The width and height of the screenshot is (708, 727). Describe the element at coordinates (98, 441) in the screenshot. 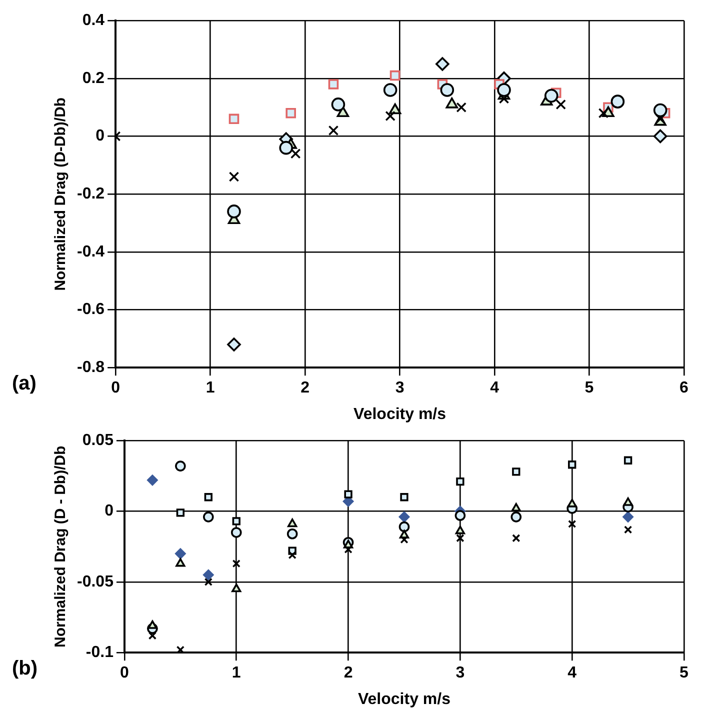

I see `y-tick-label: 0.05` at that location.